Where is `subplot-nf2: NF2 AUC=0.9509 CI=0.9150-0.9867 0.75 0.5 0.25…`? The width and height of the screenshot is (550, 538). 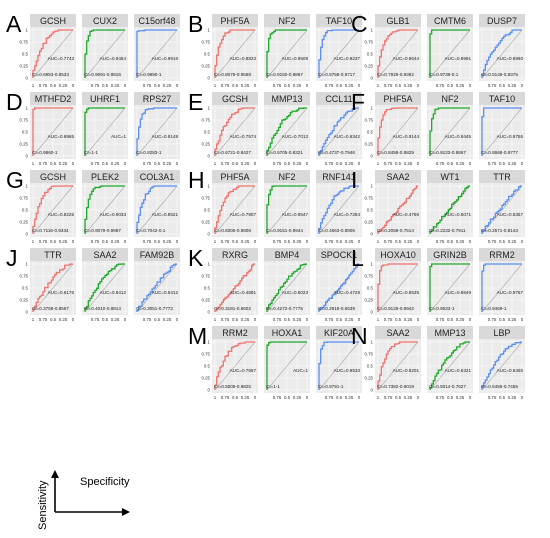 subplot-nf2: NF2 AUC=0.9509 CI=0.9150-0.9867 0.75 0.5 0.25… is located at coordinates (287, 51).